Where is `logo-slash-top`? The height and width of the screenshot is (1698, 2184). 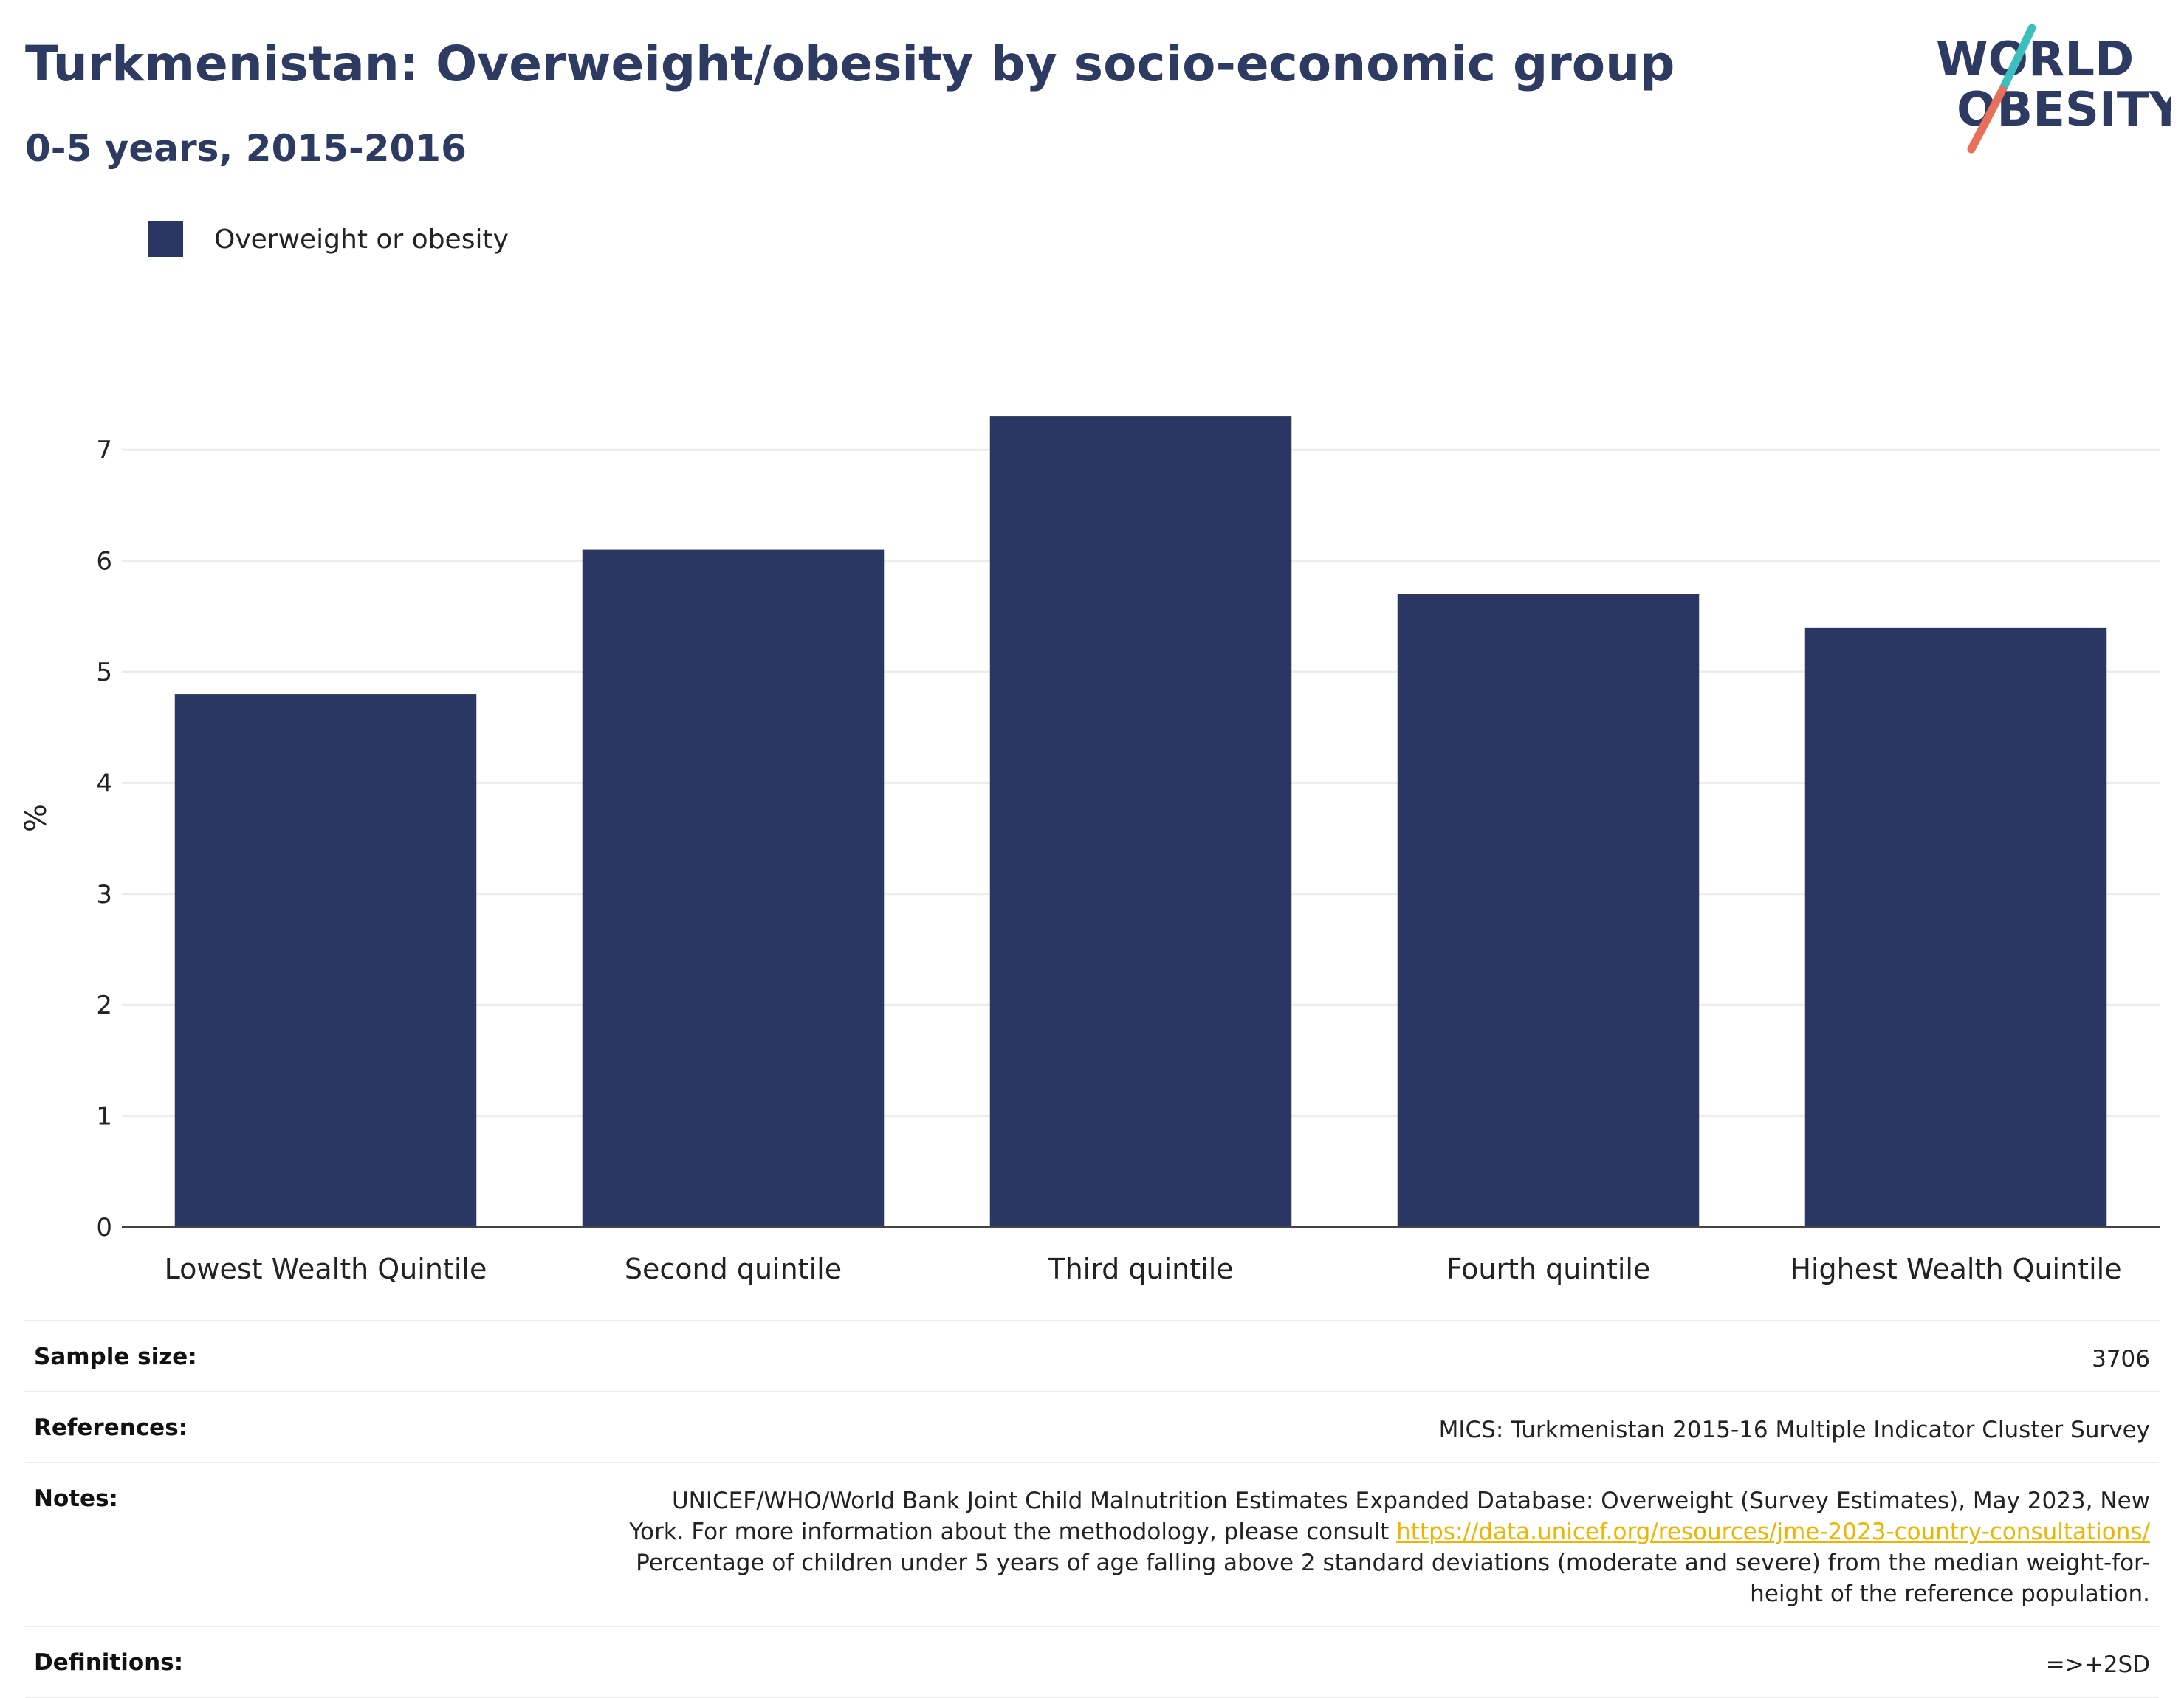 logo-slash-top is located at coordinates (2017, 59).